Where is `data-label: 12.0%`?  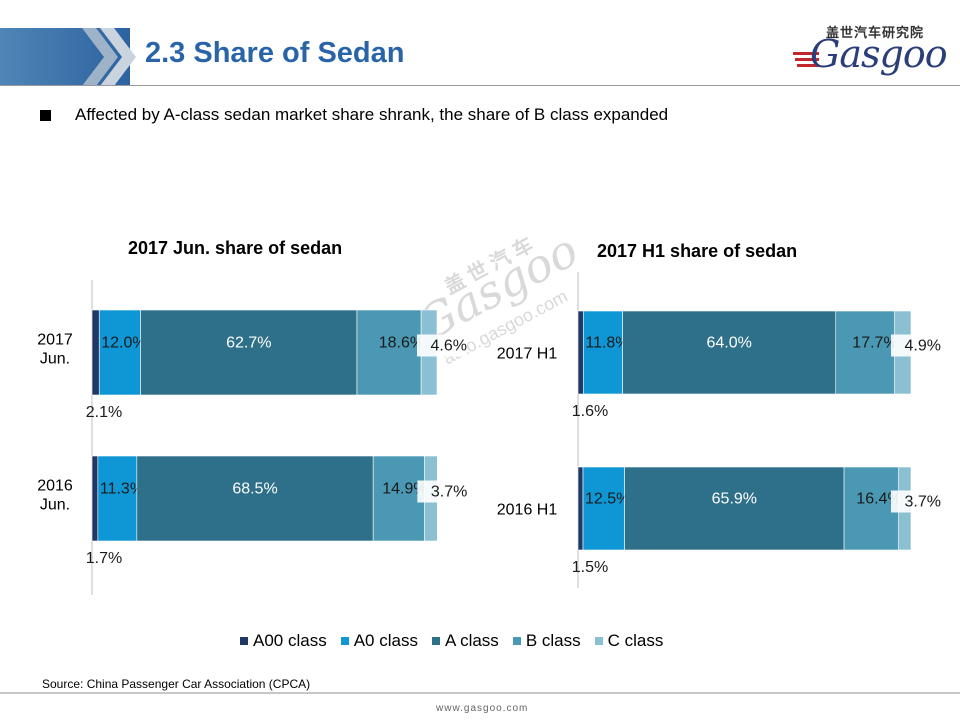 data-label: 12.0% is located at coordinates (123, 343).